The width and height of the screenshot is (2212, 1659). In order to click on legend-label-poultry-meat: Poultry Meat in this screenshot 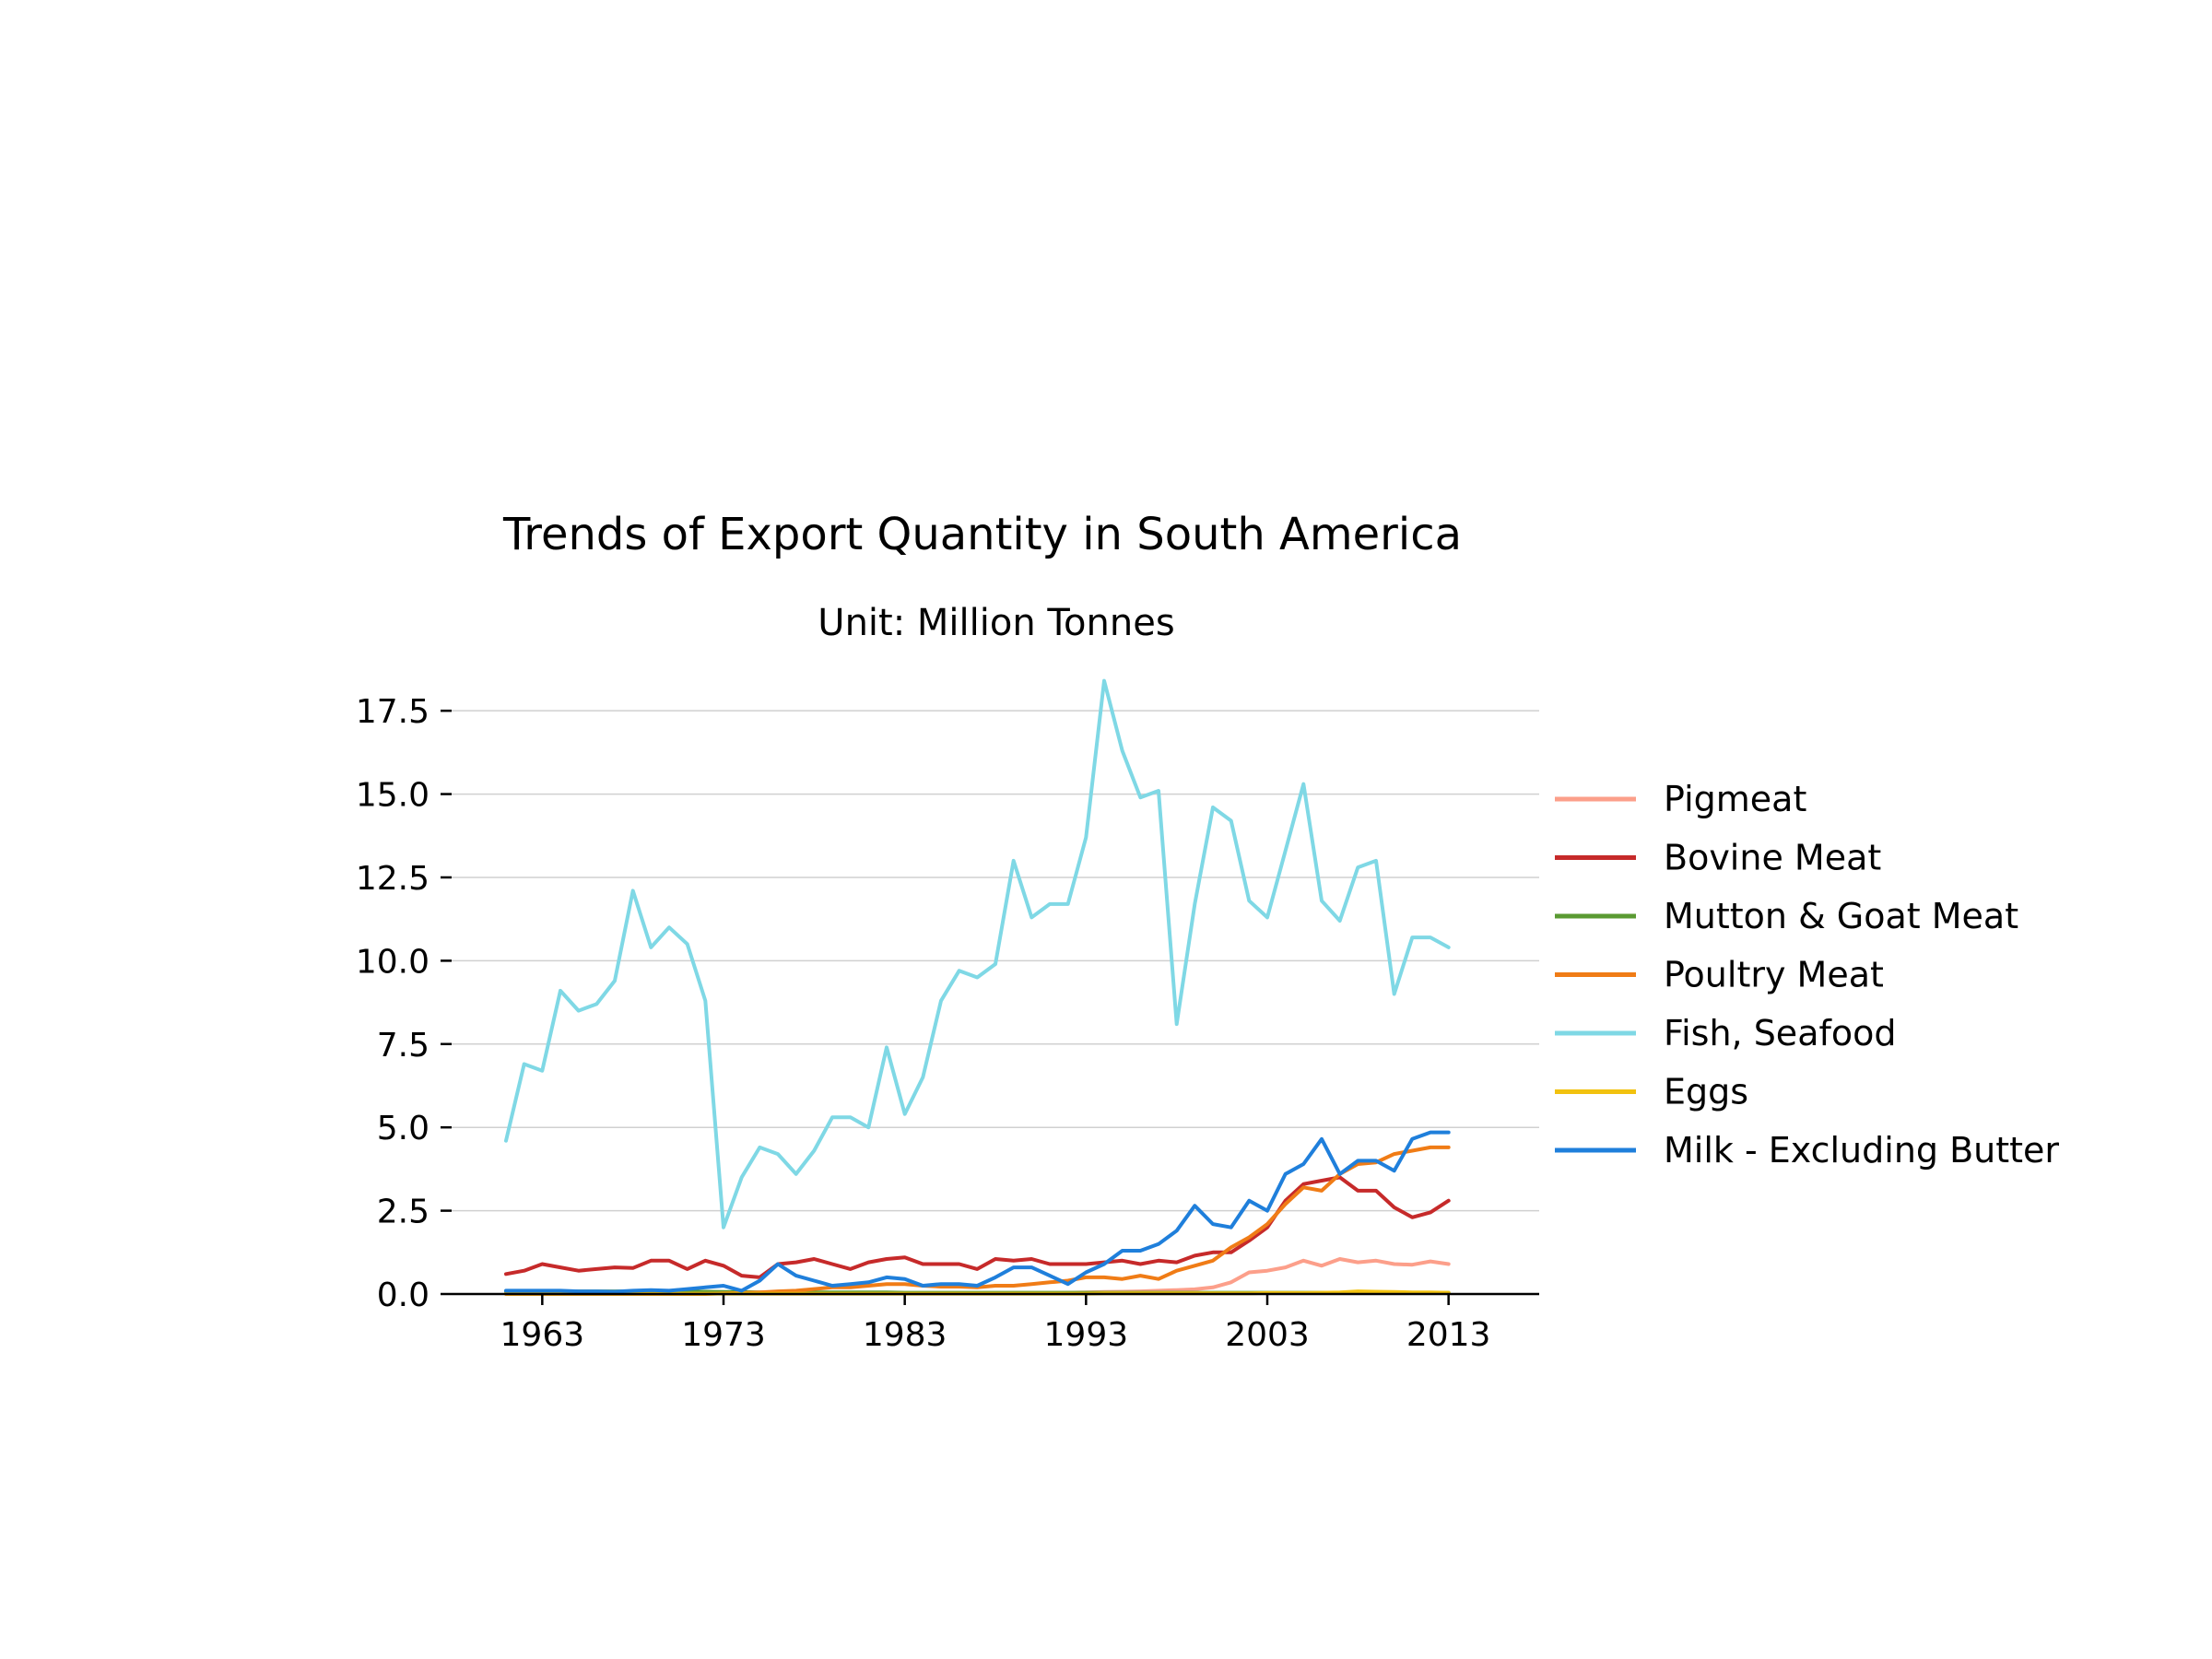, I will do `click(1774, 975)`.